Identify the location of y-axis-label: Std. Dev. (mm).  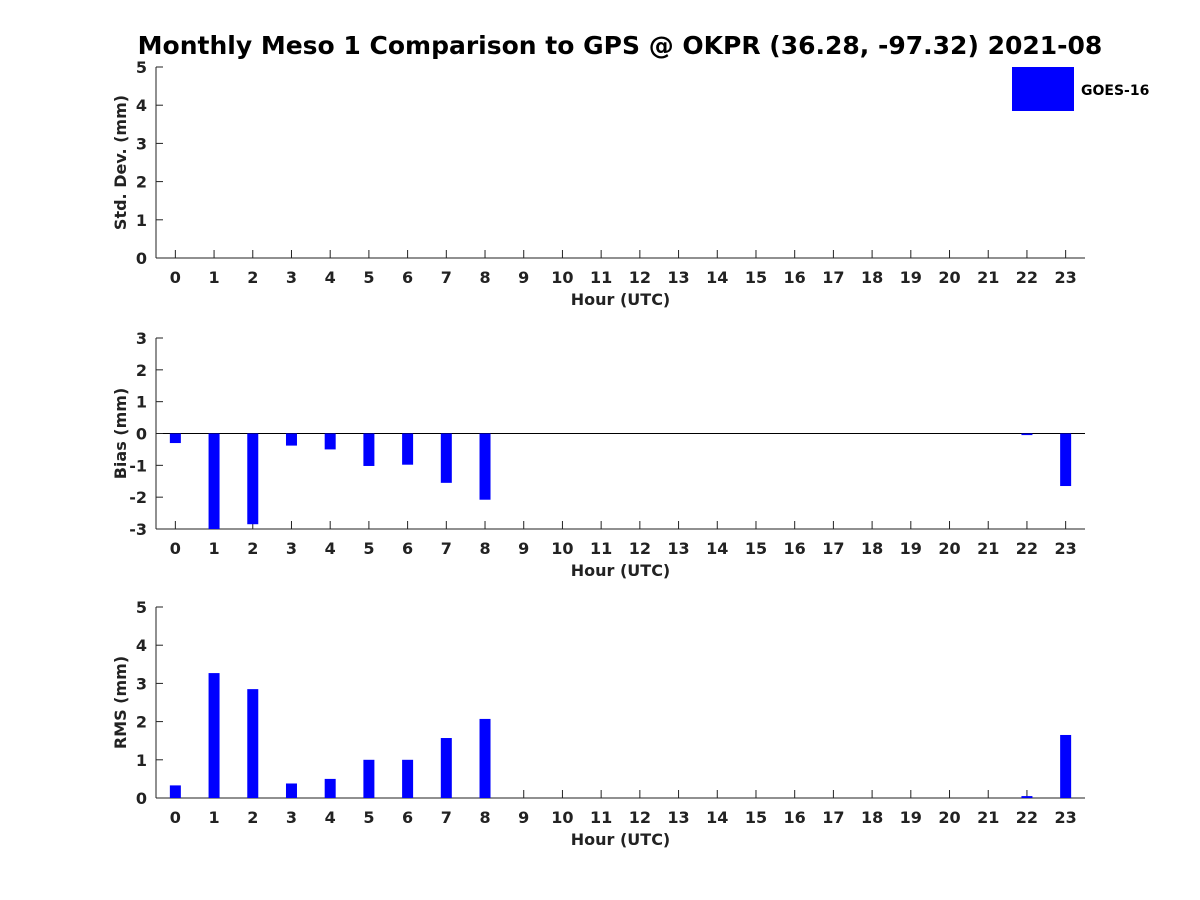
(120, 162).